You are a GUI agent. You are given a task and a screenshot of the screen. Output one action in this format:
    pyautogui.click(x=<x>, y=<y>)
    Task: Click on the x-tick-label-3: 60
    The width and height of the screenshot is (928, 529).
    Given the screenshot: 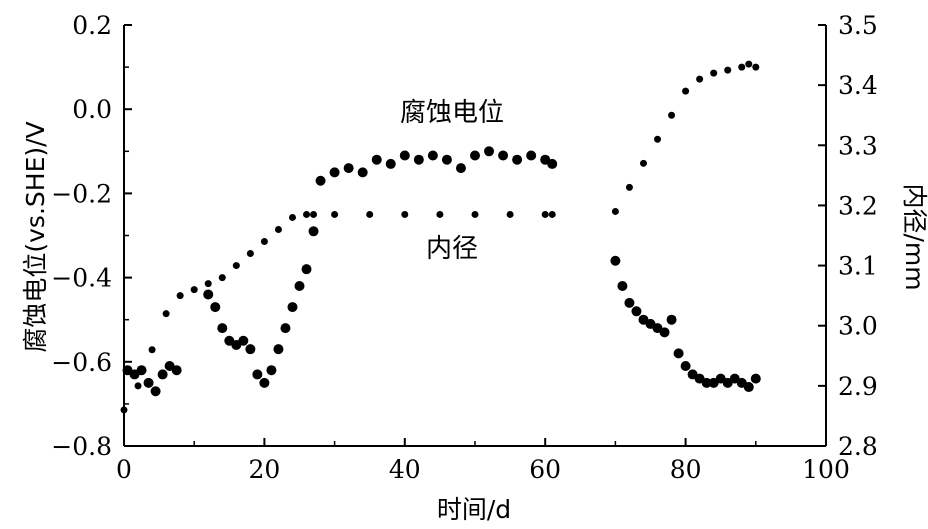 What is the action you would take?
    pyautogui.click(x=545, y=469)
    